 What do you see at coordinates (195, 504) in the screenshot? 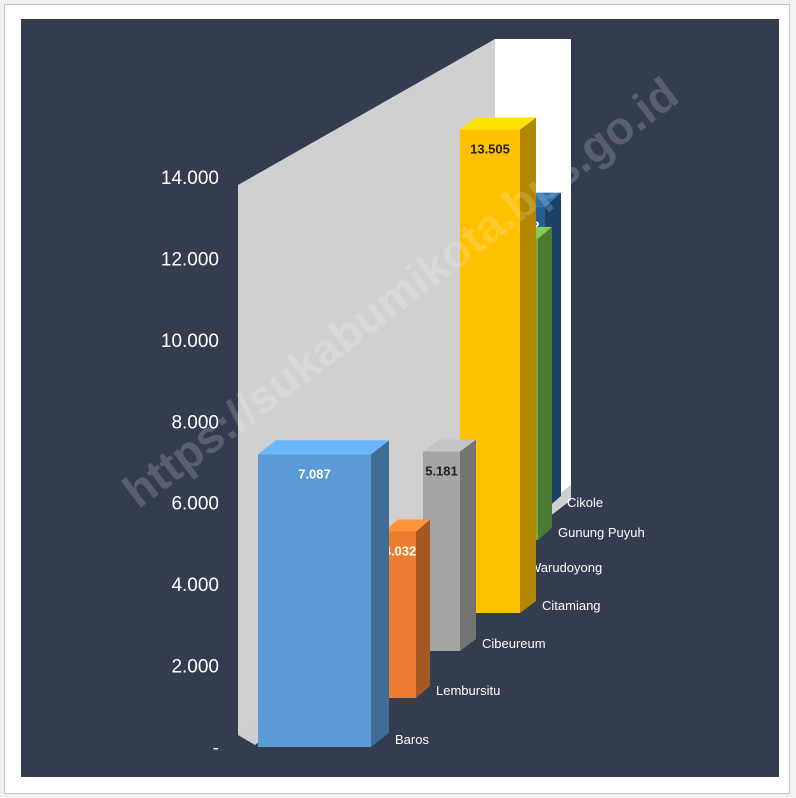
I see `y-tick-label: 6.000` at bounding box center [195, 504].